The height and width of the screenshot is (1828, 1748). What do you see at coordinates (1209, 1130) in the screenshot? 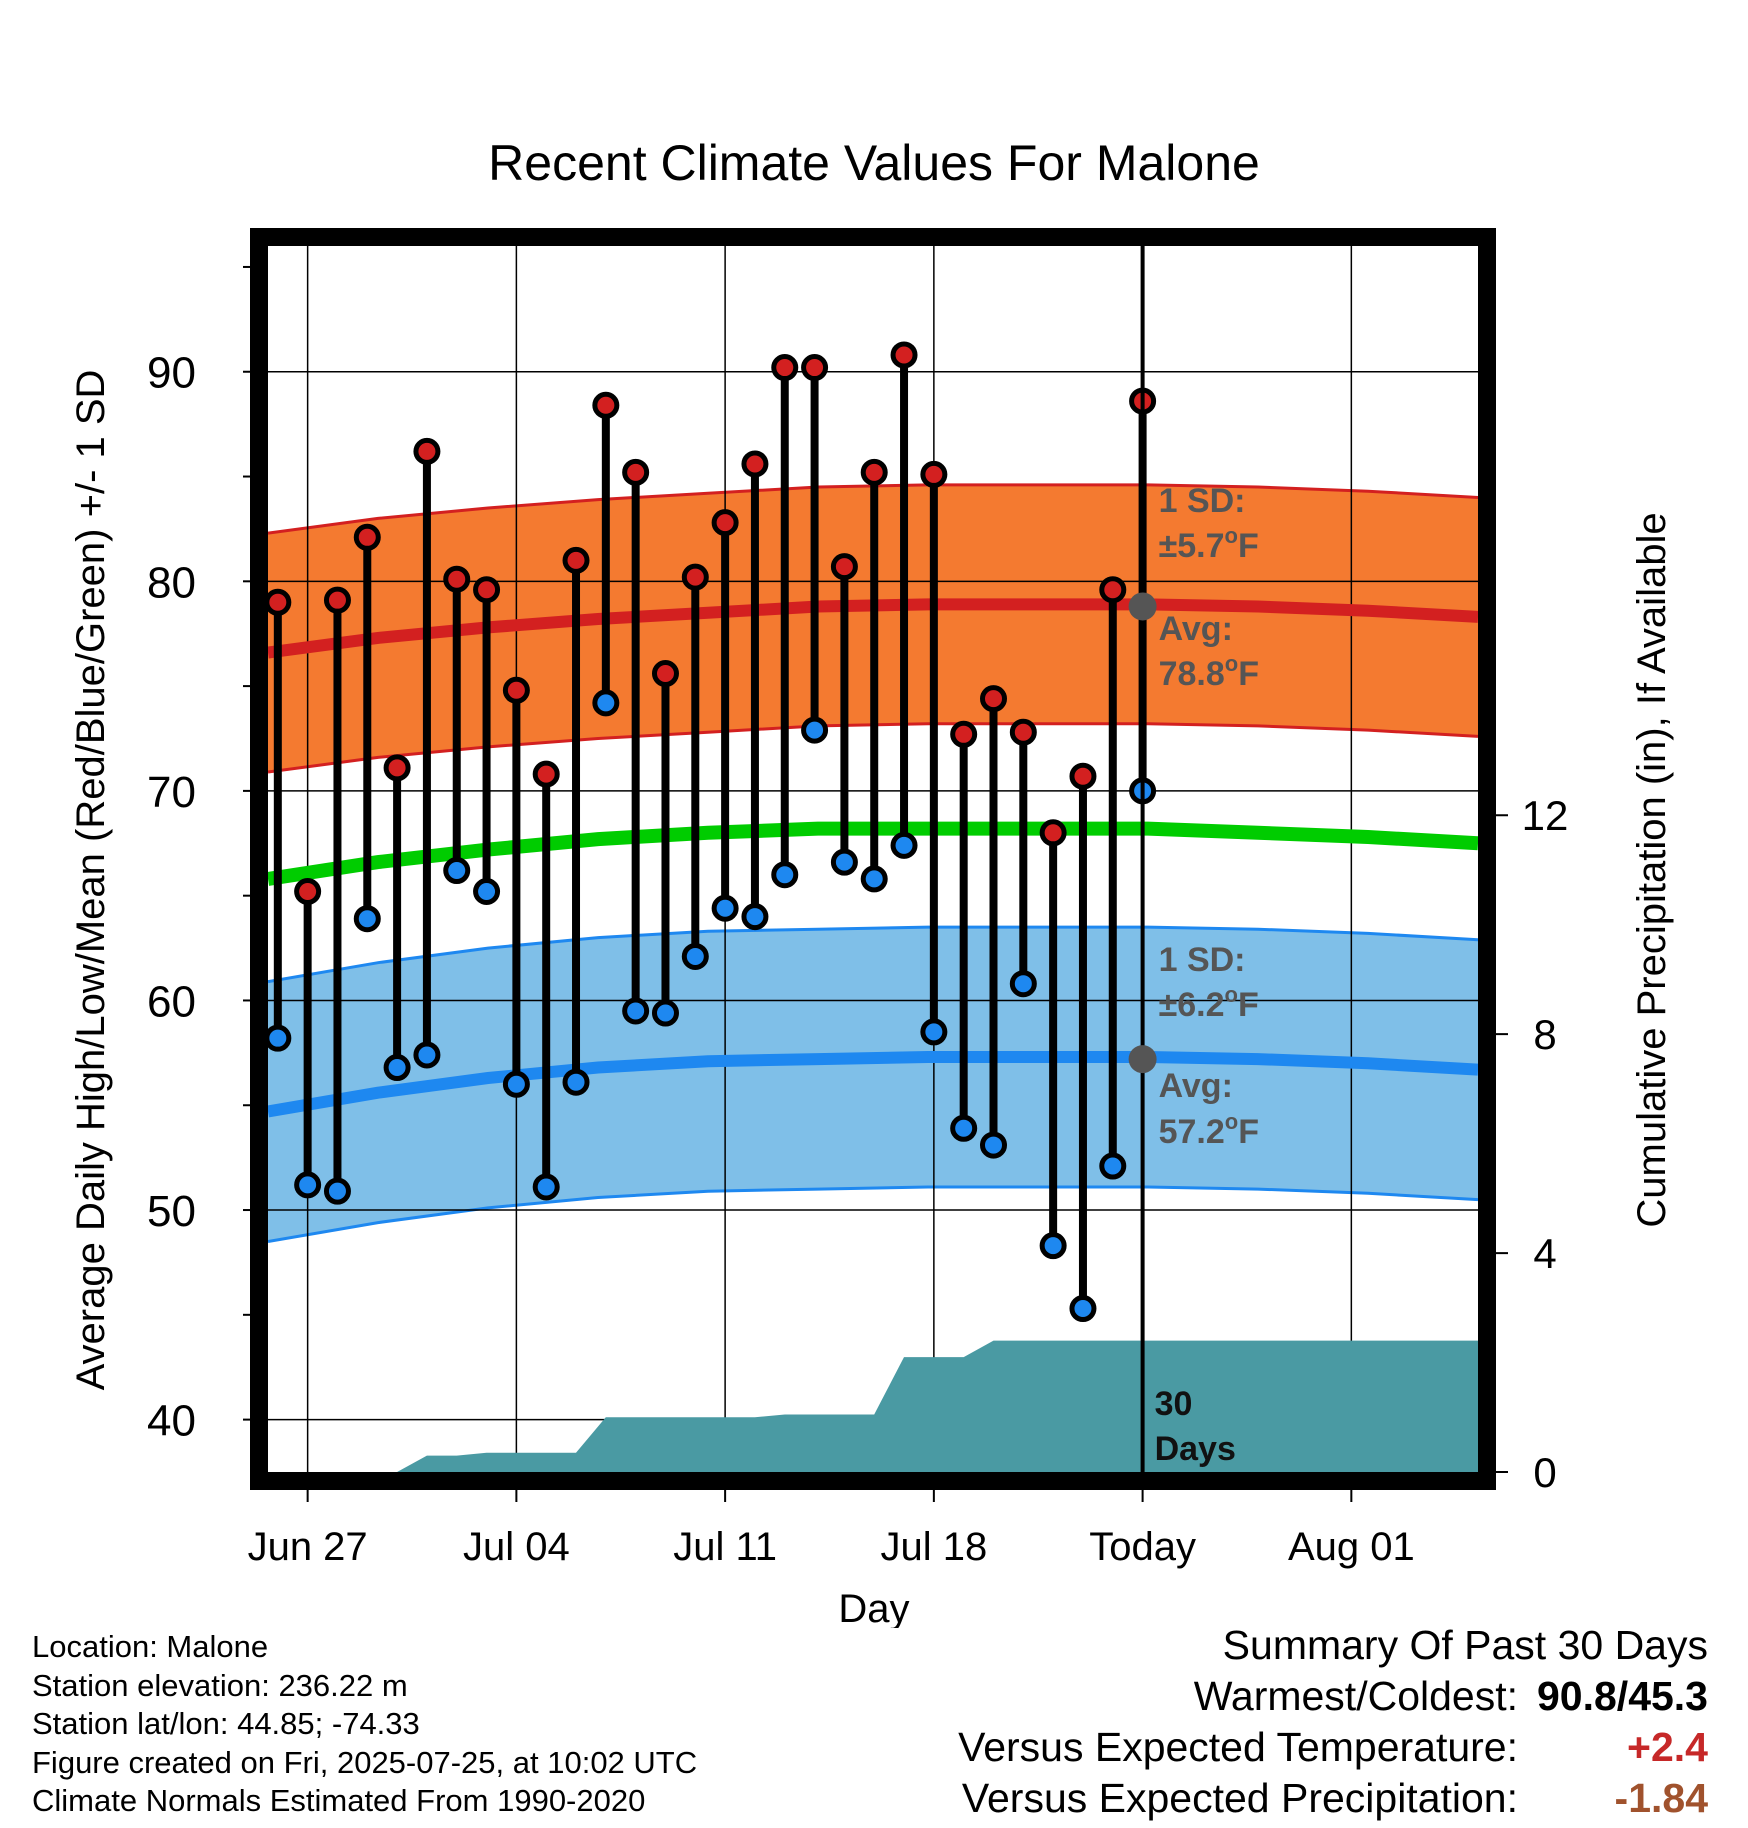
I see `low-avg-value: 57.2oF` at bounding box center [1209, 1130].